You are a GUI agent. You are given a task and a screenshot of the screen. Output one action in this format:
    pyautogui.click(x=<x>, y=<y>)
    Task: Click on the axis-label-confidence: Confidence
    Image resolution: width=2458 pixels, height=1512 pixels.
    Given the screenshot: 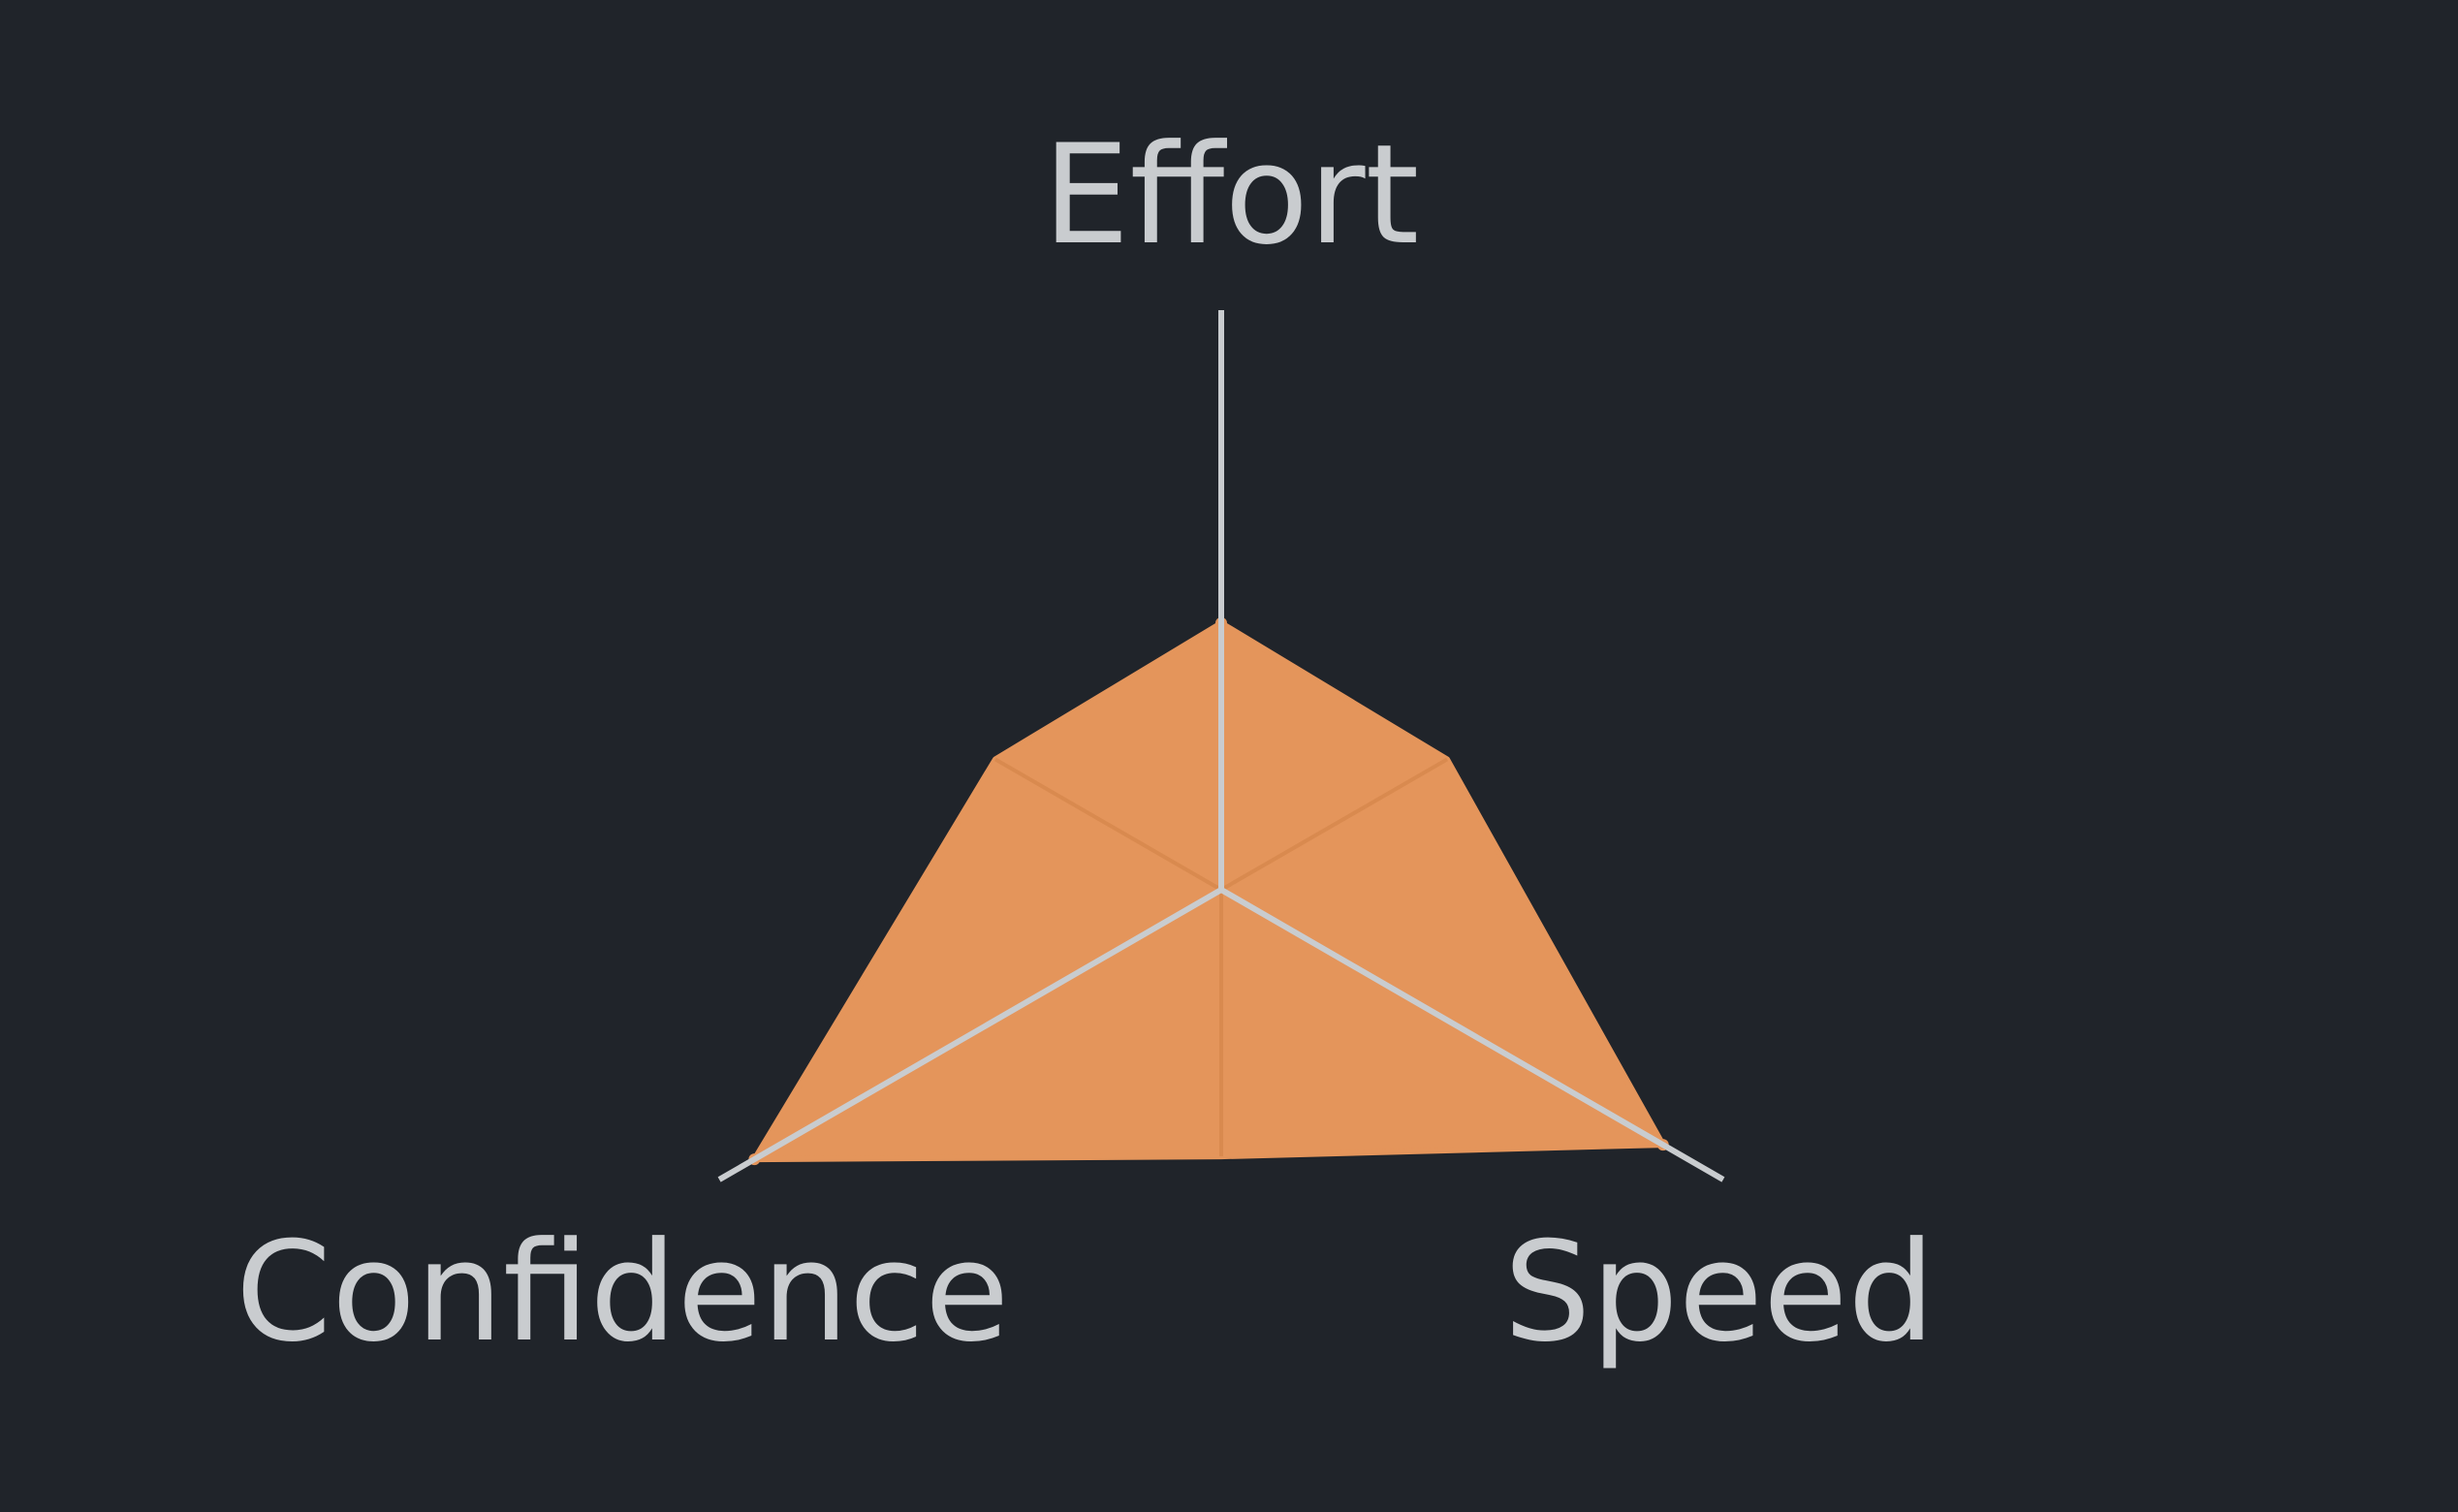 What is the action you would take?
    pyautogui.click(x=623, y=1293)
    